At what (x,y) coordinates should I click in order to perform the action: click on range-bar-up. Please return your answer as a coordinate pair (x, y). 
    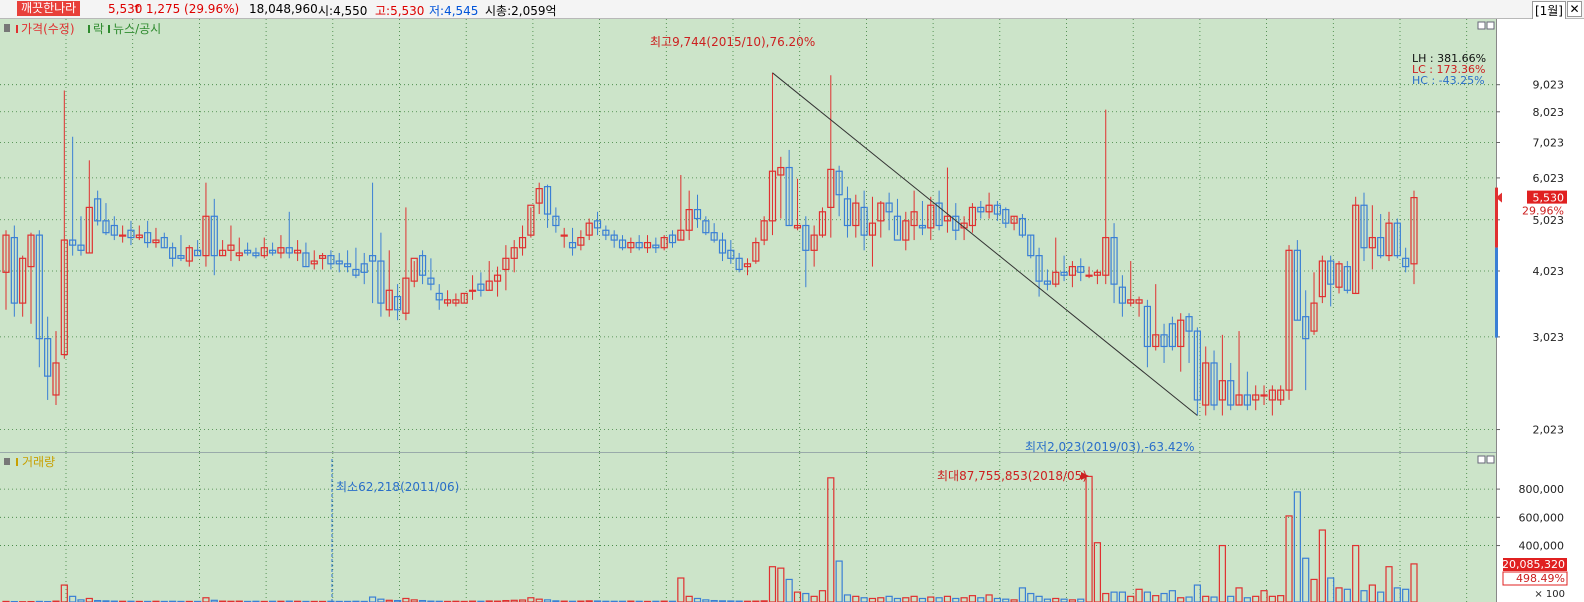
    Looking at the image, I should click on (1496, 217).